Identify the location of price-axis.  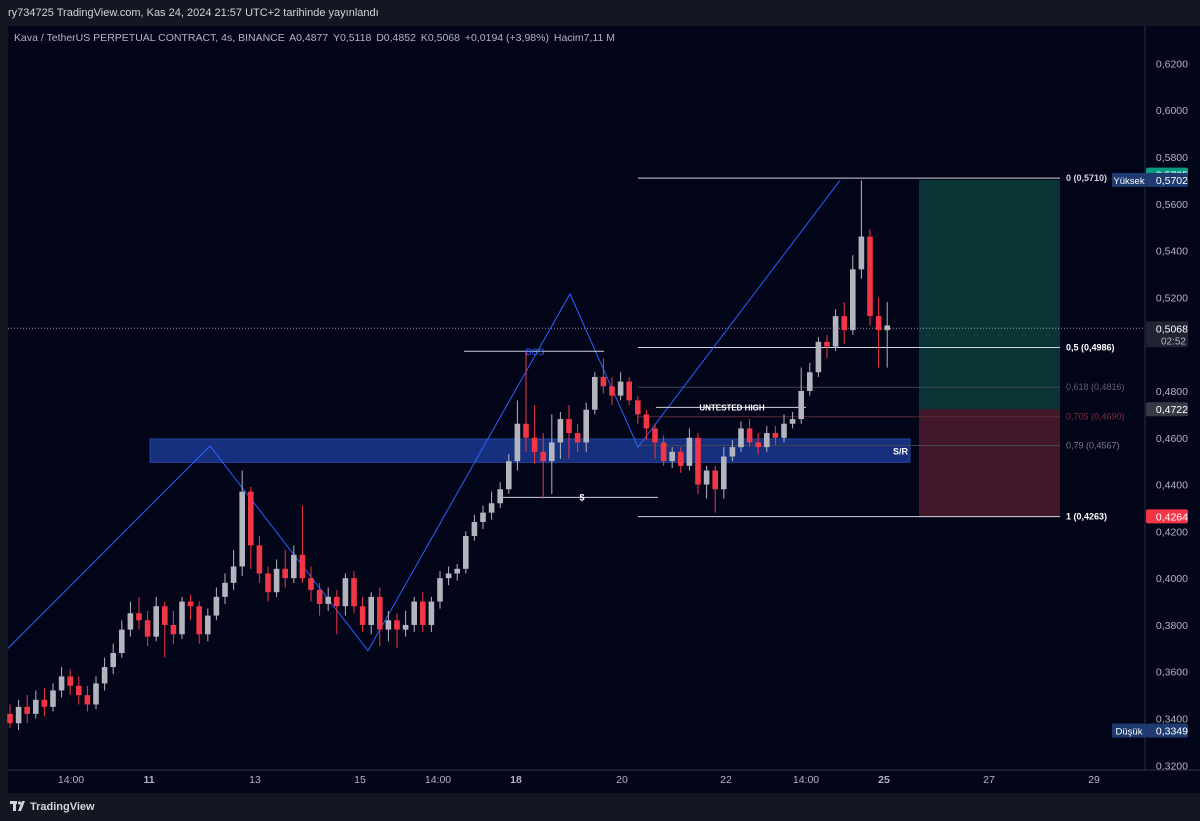
(1172, 398).